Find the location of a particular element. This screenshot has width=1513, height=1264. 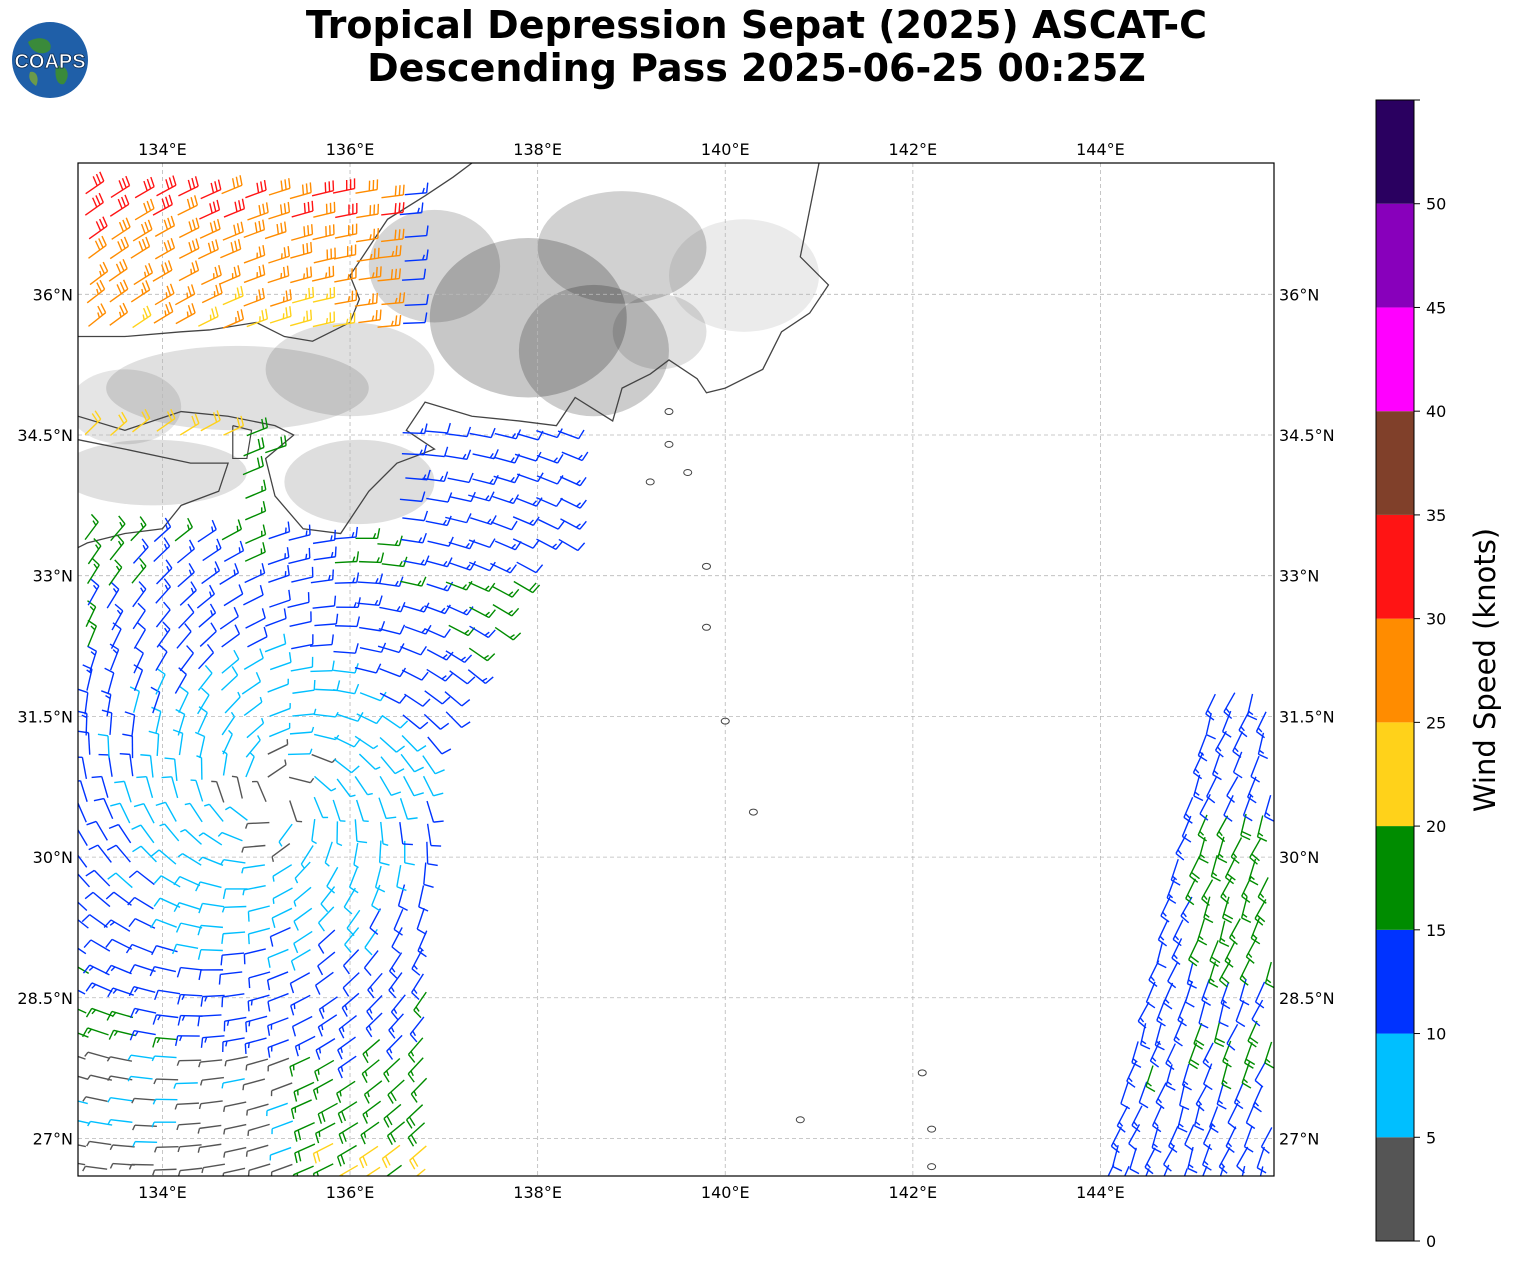

lon-tick-label: 142°E is located at coordinates (913, 1192).